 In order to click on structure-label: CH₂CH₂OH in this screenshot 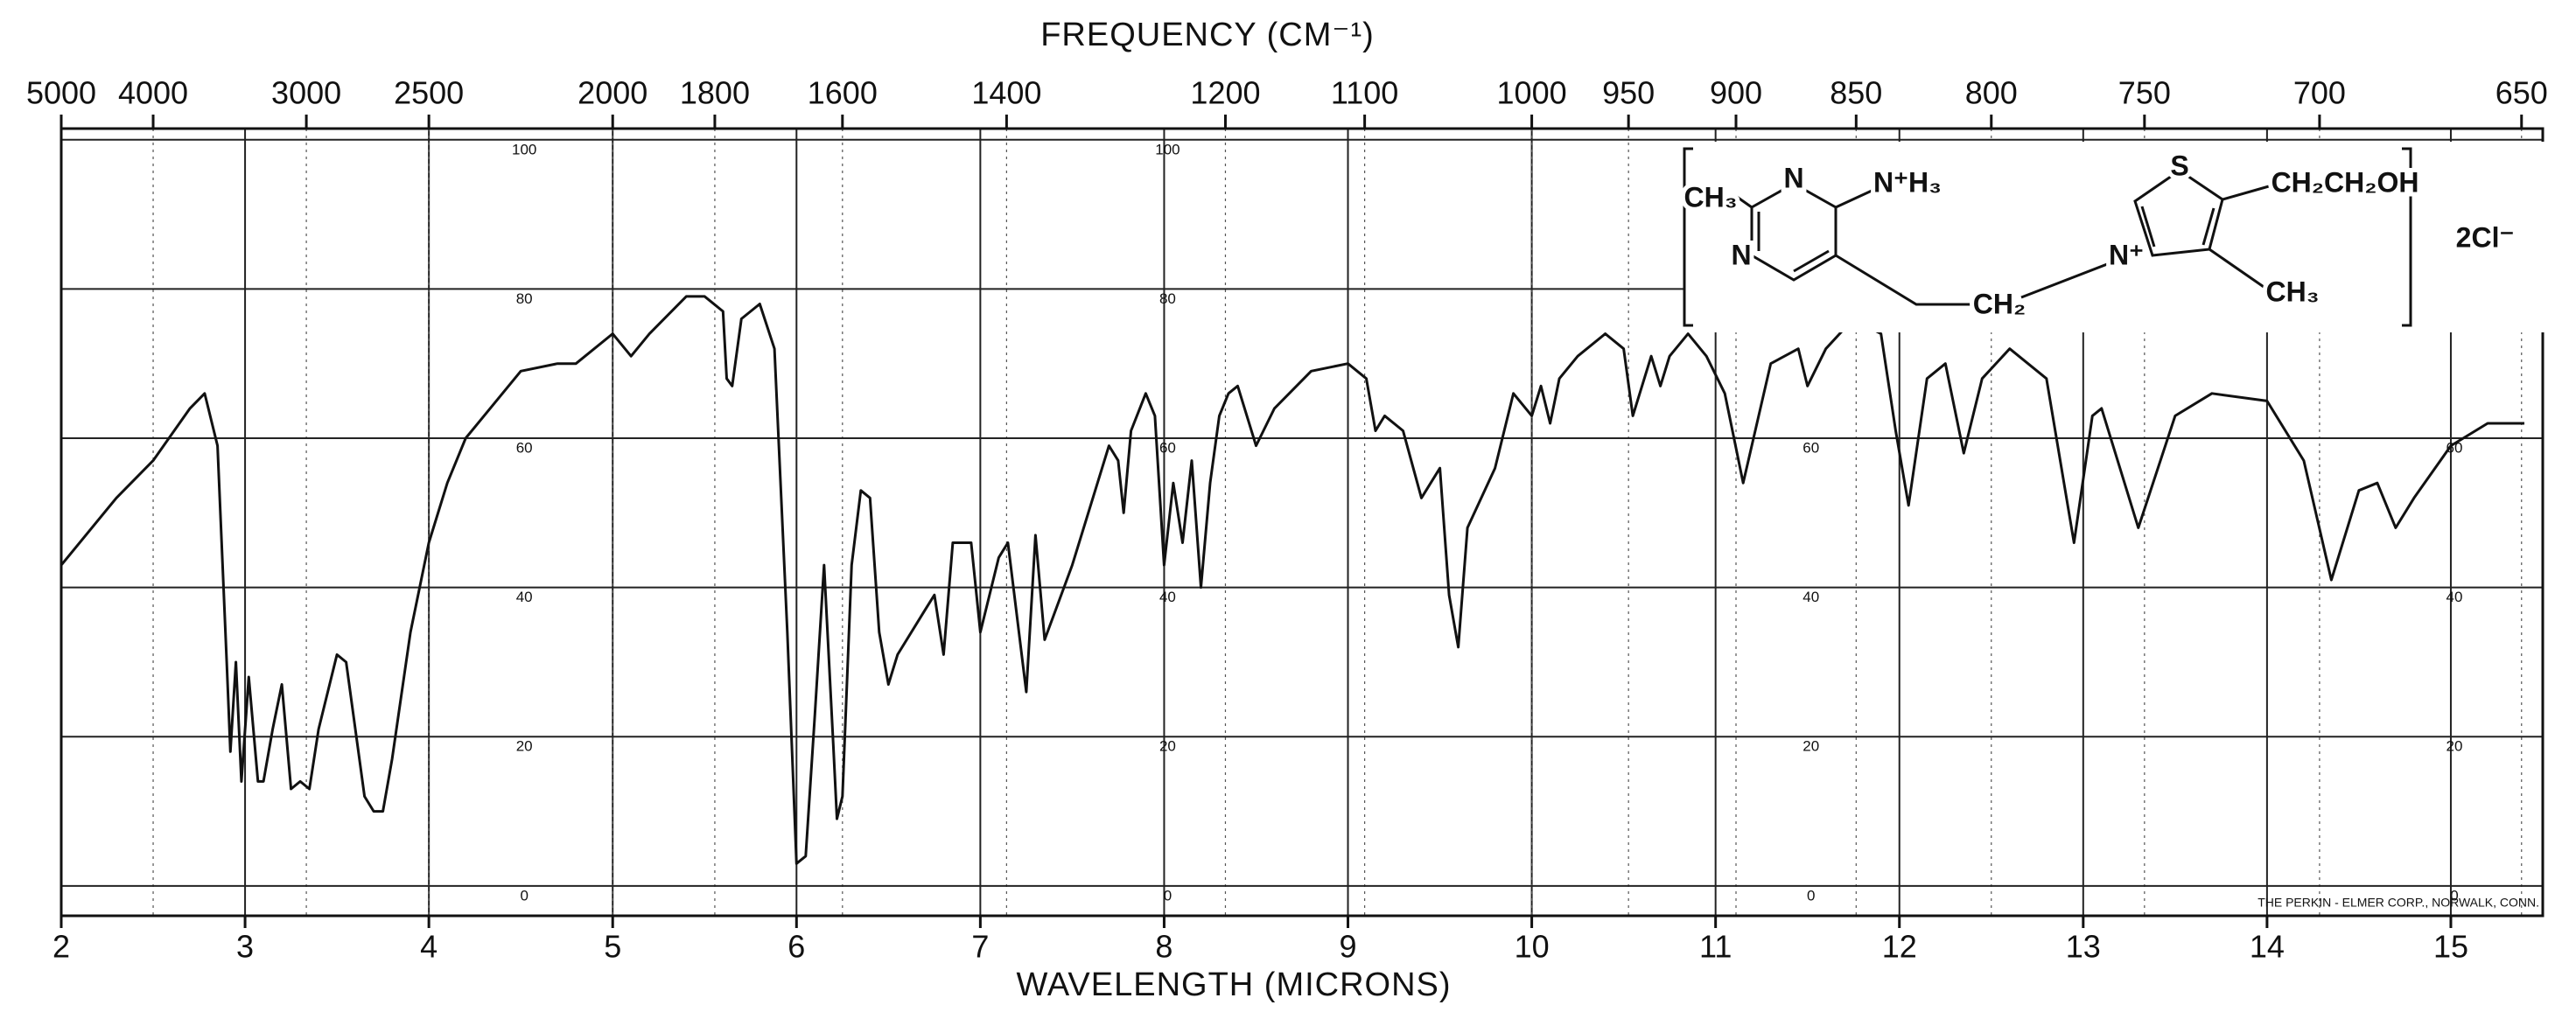, I will do `click(2345, 182)`.